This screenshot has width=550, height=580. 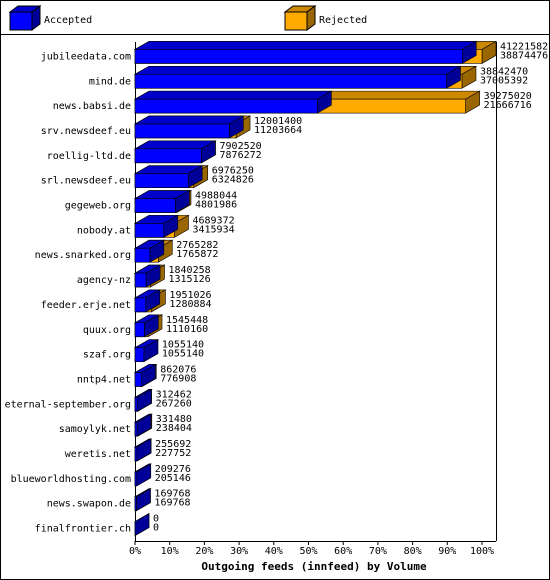 I want to click on value-label: 21666716, so click(x=508, y=105).